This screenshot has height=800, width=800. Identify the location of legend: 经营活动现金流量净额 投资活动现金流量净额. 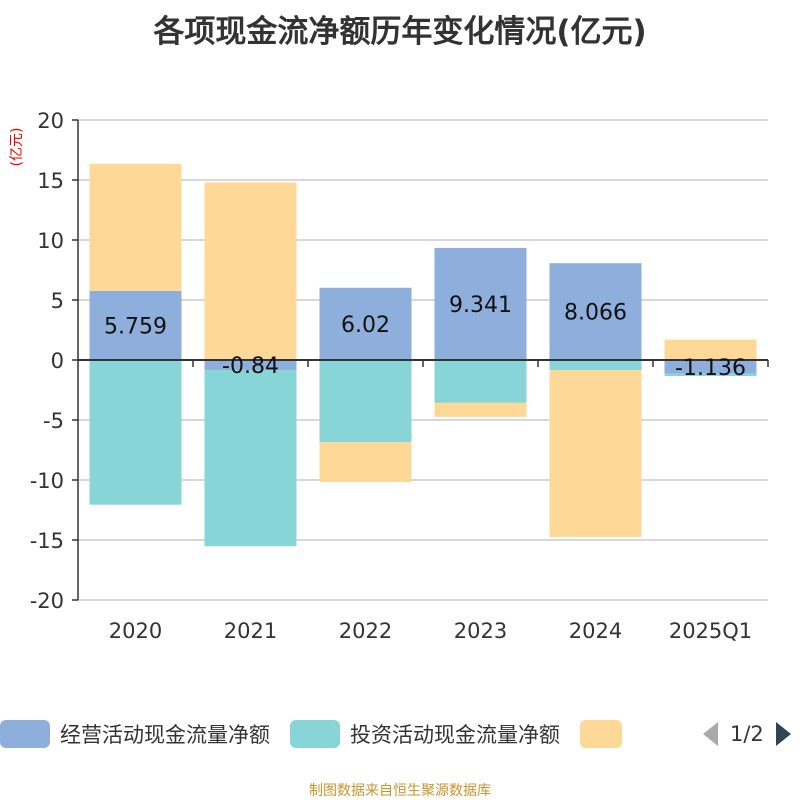
(326, 734).